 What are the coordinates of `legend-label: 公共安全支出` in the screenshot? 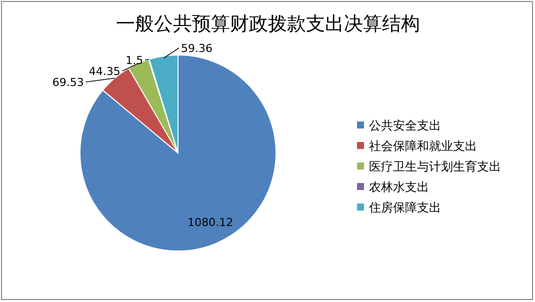 It's located at (405, 125).